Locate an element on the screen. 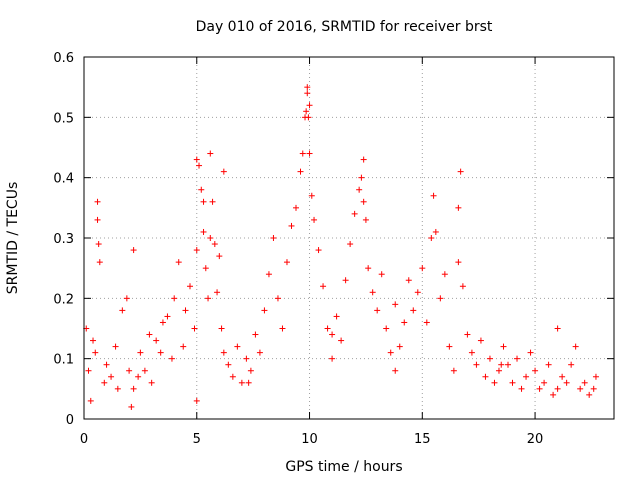  y-axis-label: SRMTID / TECUs is located at coordinates (13, 238).